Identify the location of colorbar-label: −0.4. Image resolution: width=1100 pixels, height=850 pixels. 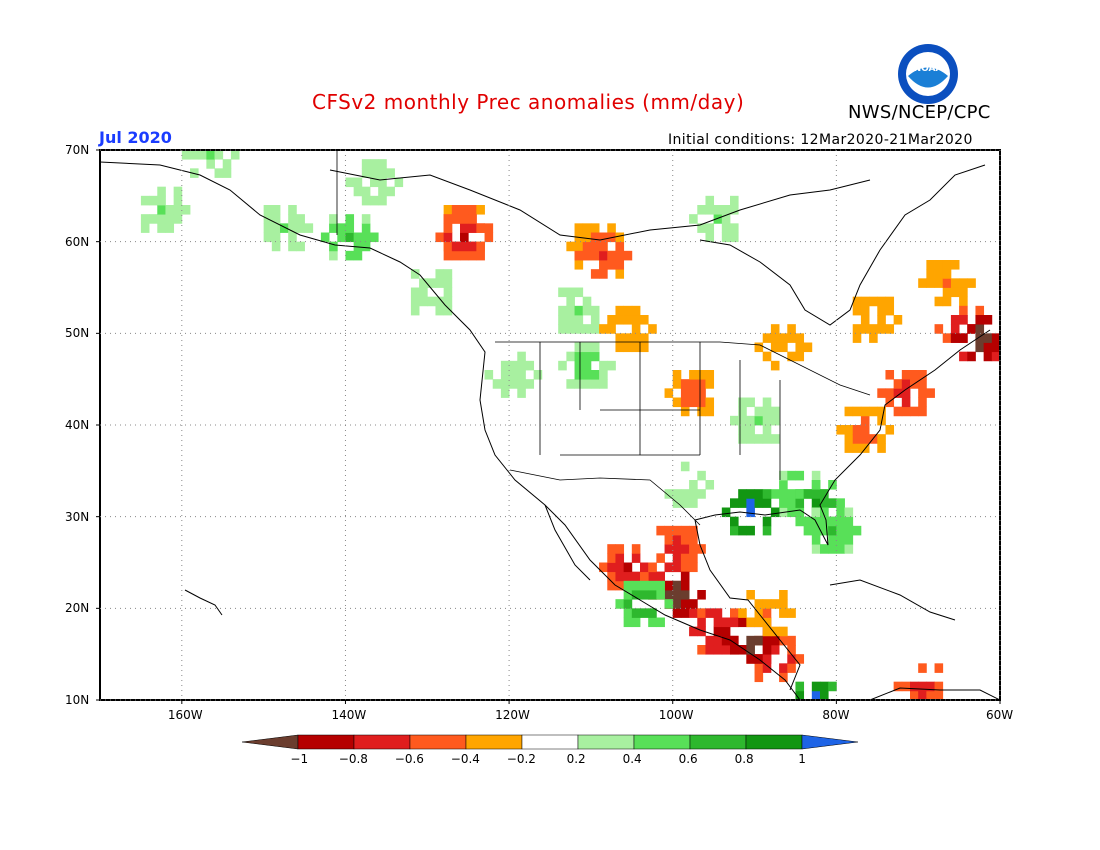
(465, 759).